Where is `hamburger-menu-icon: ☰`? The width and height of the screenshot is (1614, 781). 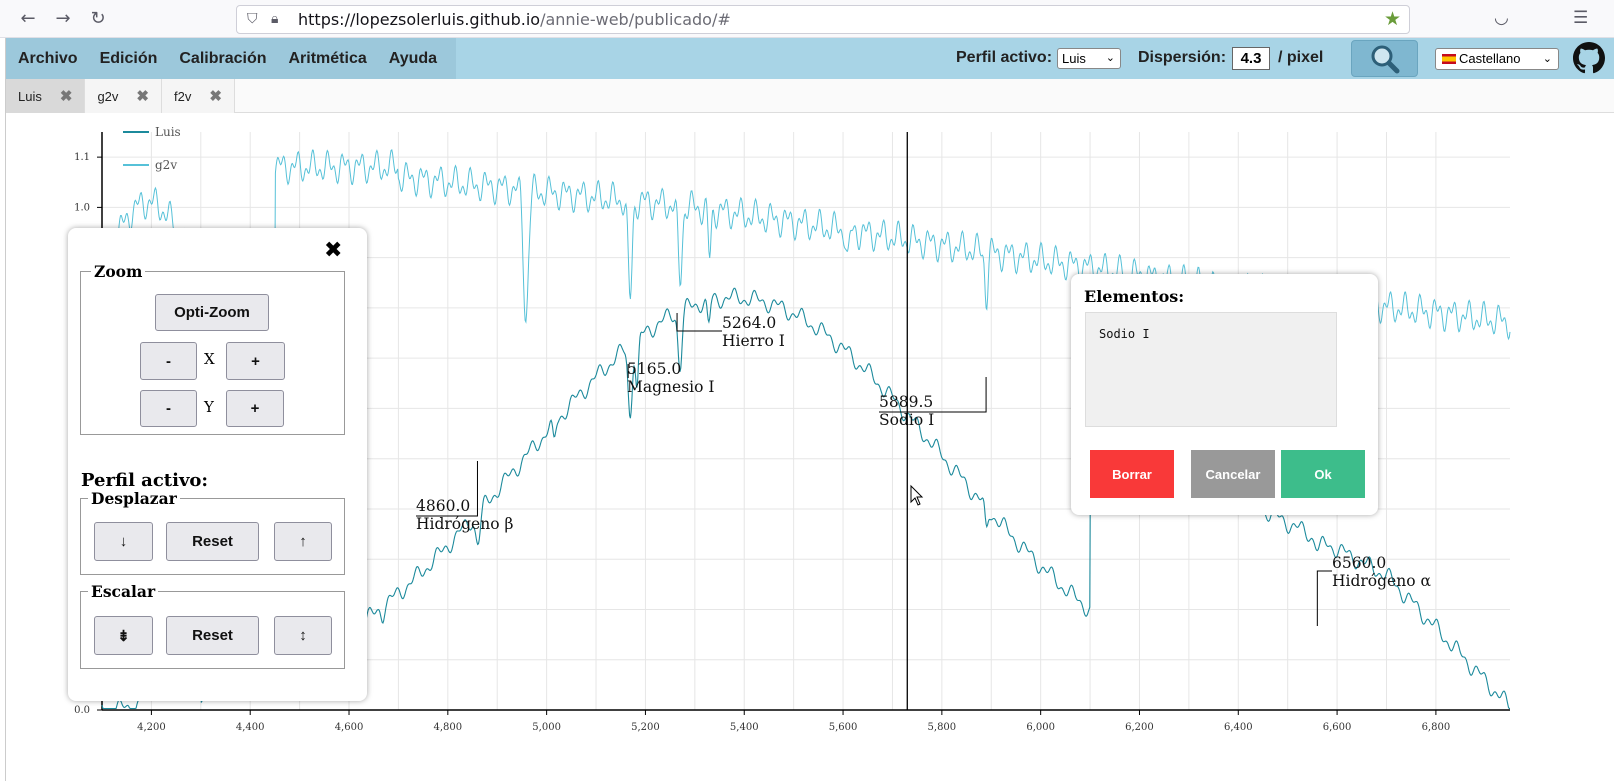 hamburger-menu-icon: ☰ is located at coordinates (1581, 18).